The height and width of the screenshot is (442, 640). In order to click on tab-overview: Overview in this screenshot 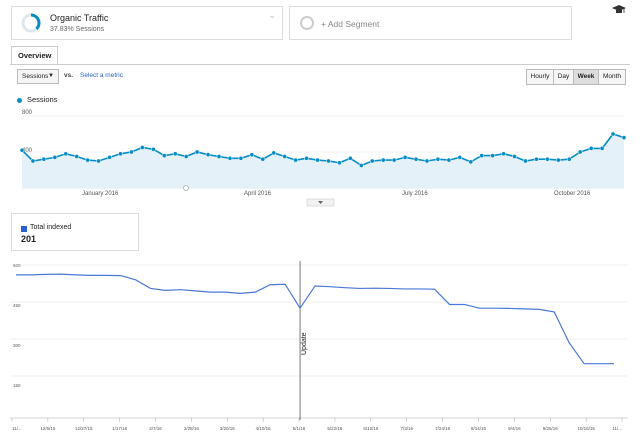, I will do `click(35, 55)`.